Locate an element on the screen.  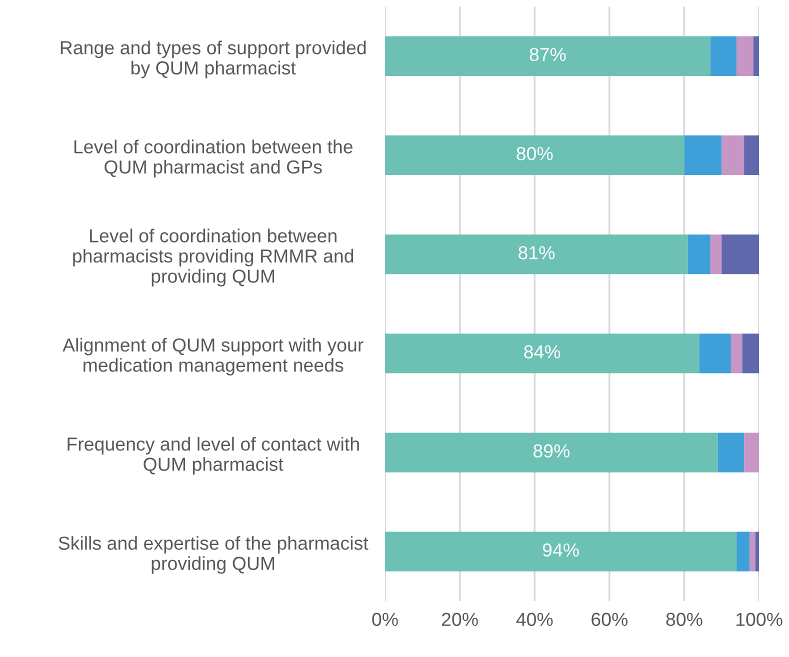
data-label: 94% is located at coordinates (560, 550).